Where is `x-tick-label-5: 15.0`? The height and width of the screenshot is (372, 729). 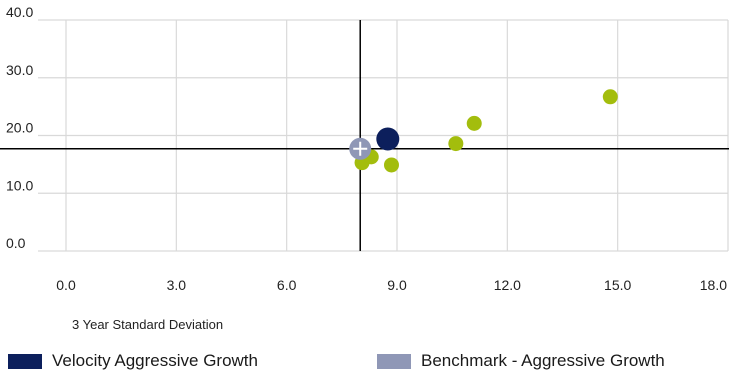 x-tick-label-5: 15.0 is located at coordinates (617, 285).